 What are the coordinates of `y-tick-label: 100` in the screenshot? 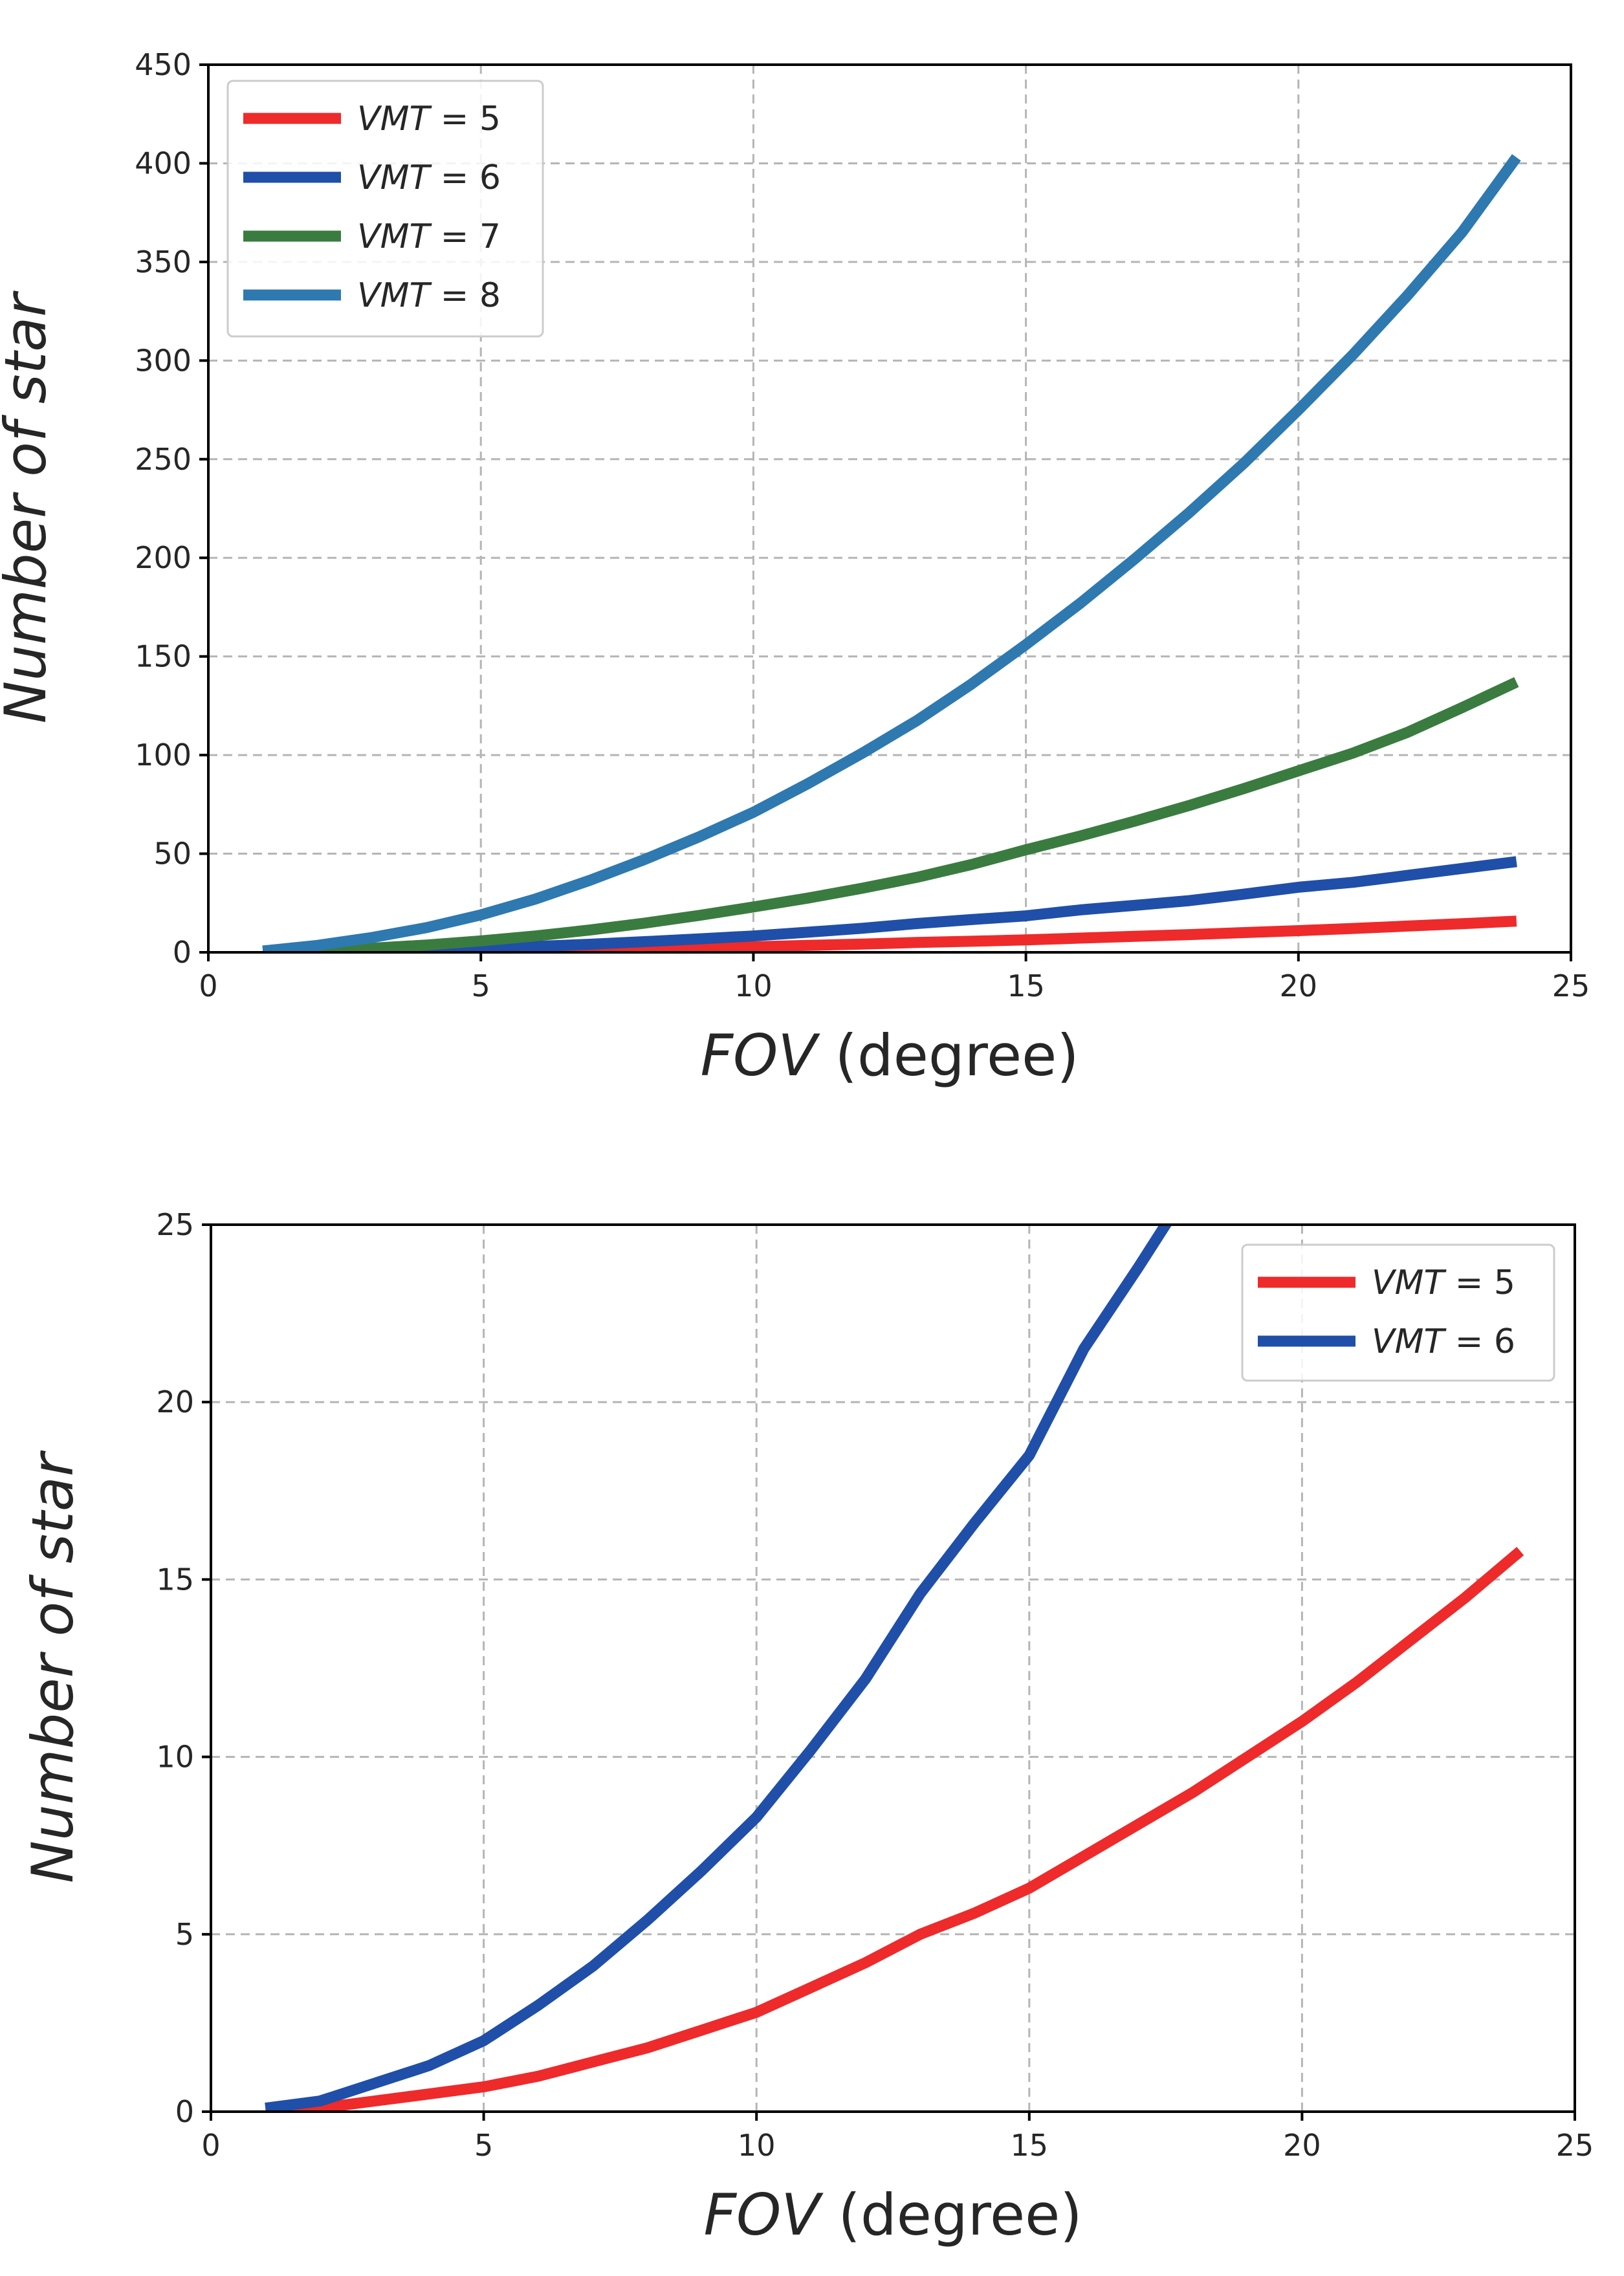 It's located at (164, 755).